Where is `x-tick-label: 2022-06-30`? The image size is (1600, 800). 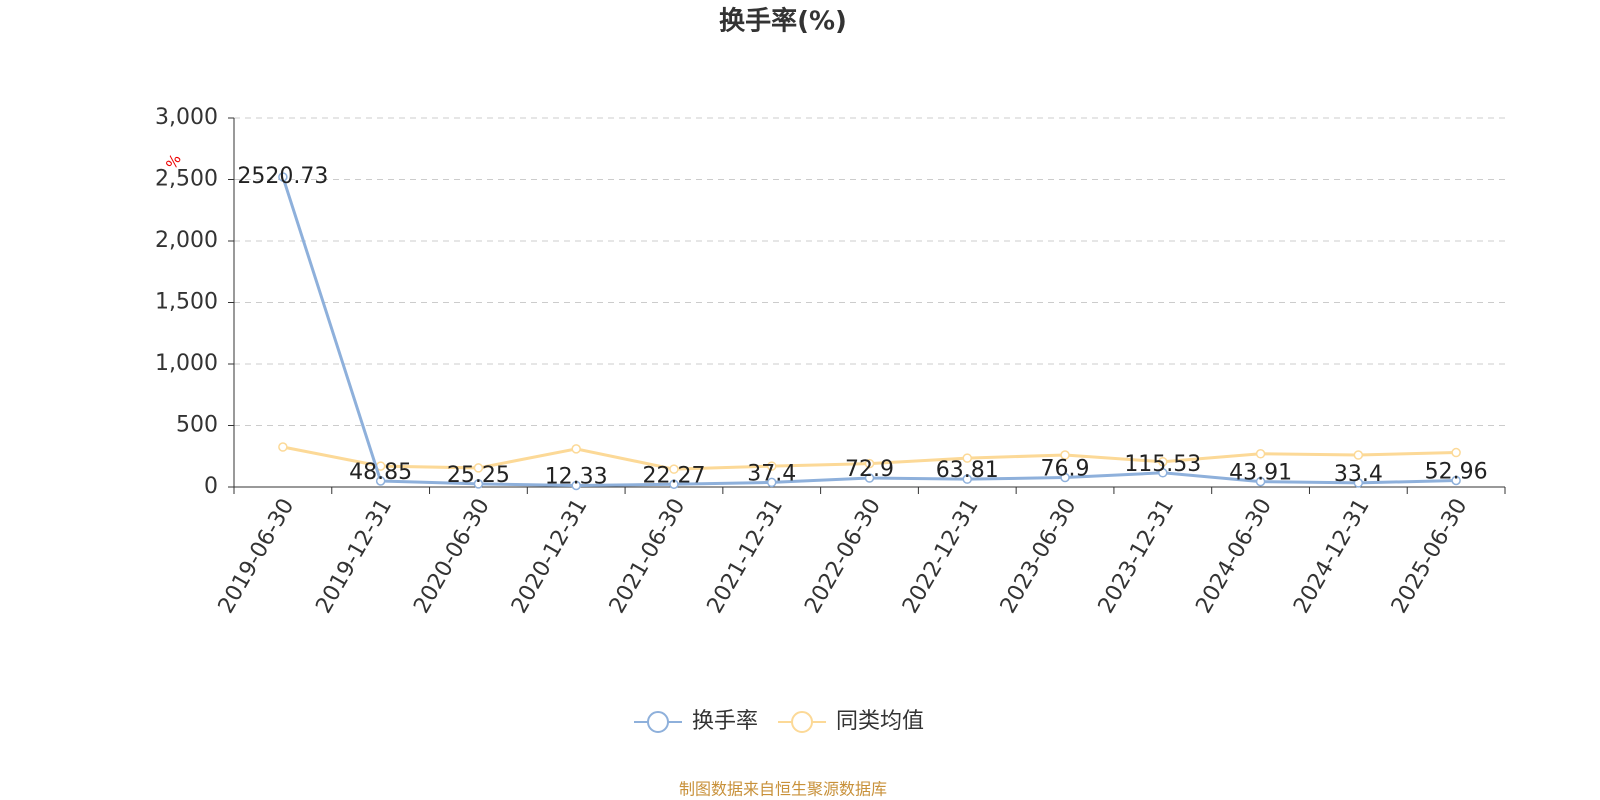 x-tick-label: 2022-06-30 is located at coordinates (843, 556).